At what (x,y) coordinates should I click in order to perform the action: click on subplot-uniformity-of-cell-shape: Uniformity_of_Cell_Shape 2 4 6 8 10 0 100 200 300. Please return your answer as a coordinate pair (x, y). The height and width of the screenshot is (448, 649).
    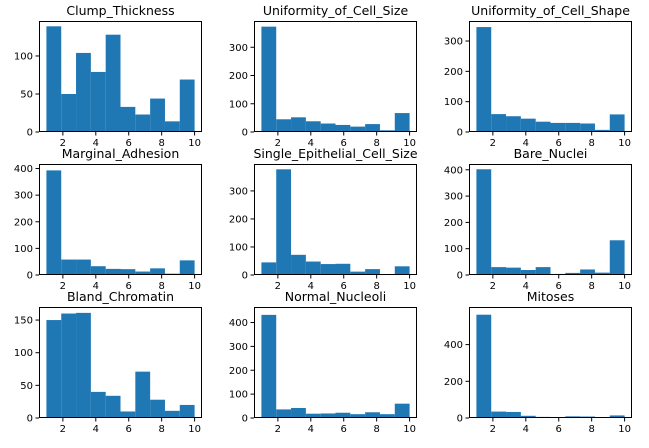
    Looking at the image, I should click on (538, 76).